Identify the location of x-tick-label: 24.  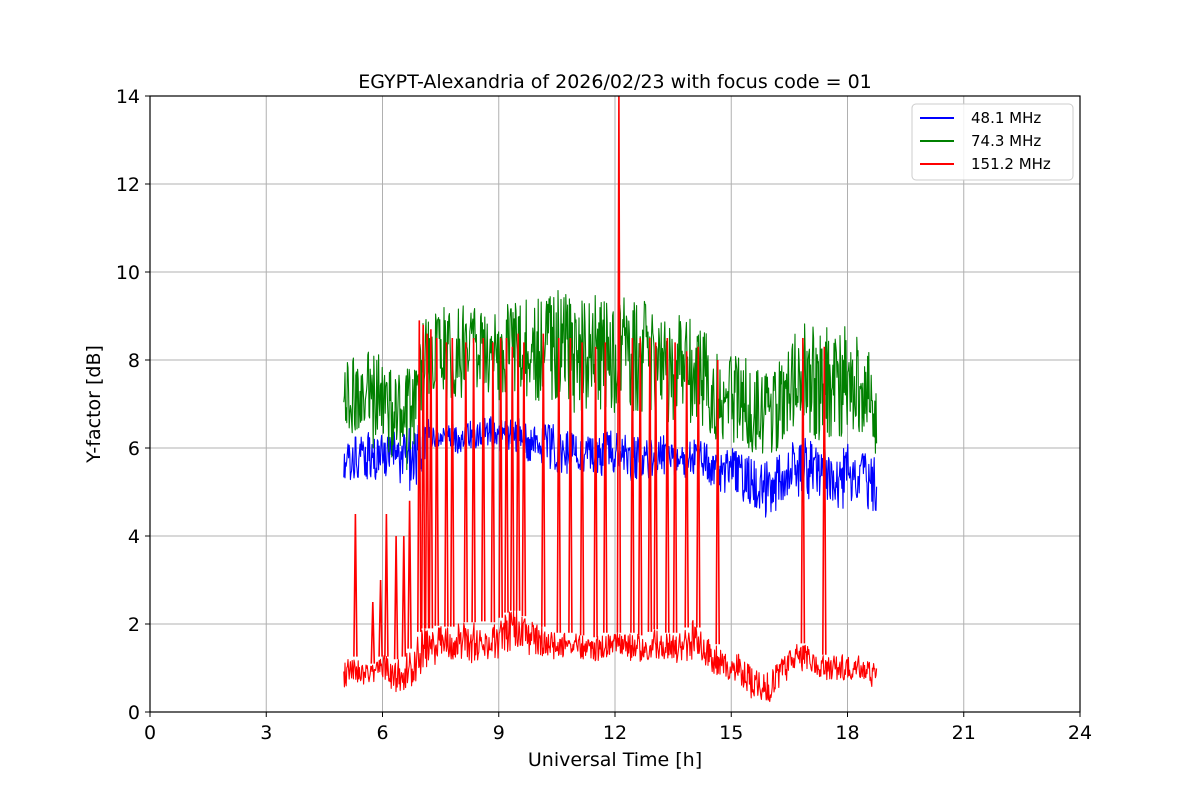
(1080, 733).